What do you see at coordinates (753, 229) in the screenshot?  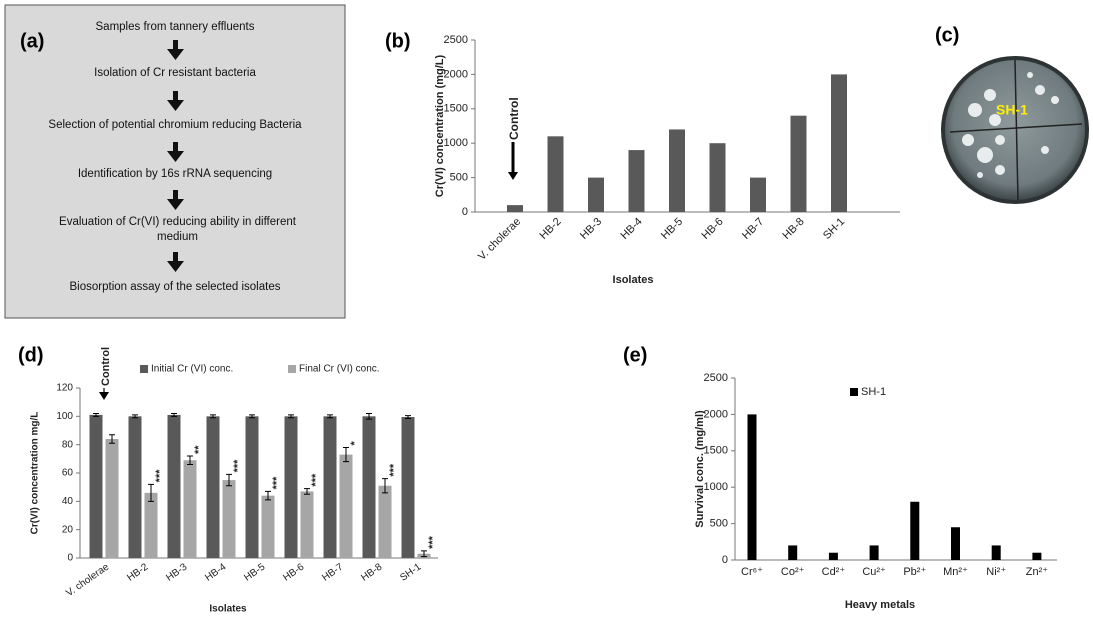 I see `x-tick-label: HB-7` at bounding box center [753, 229].